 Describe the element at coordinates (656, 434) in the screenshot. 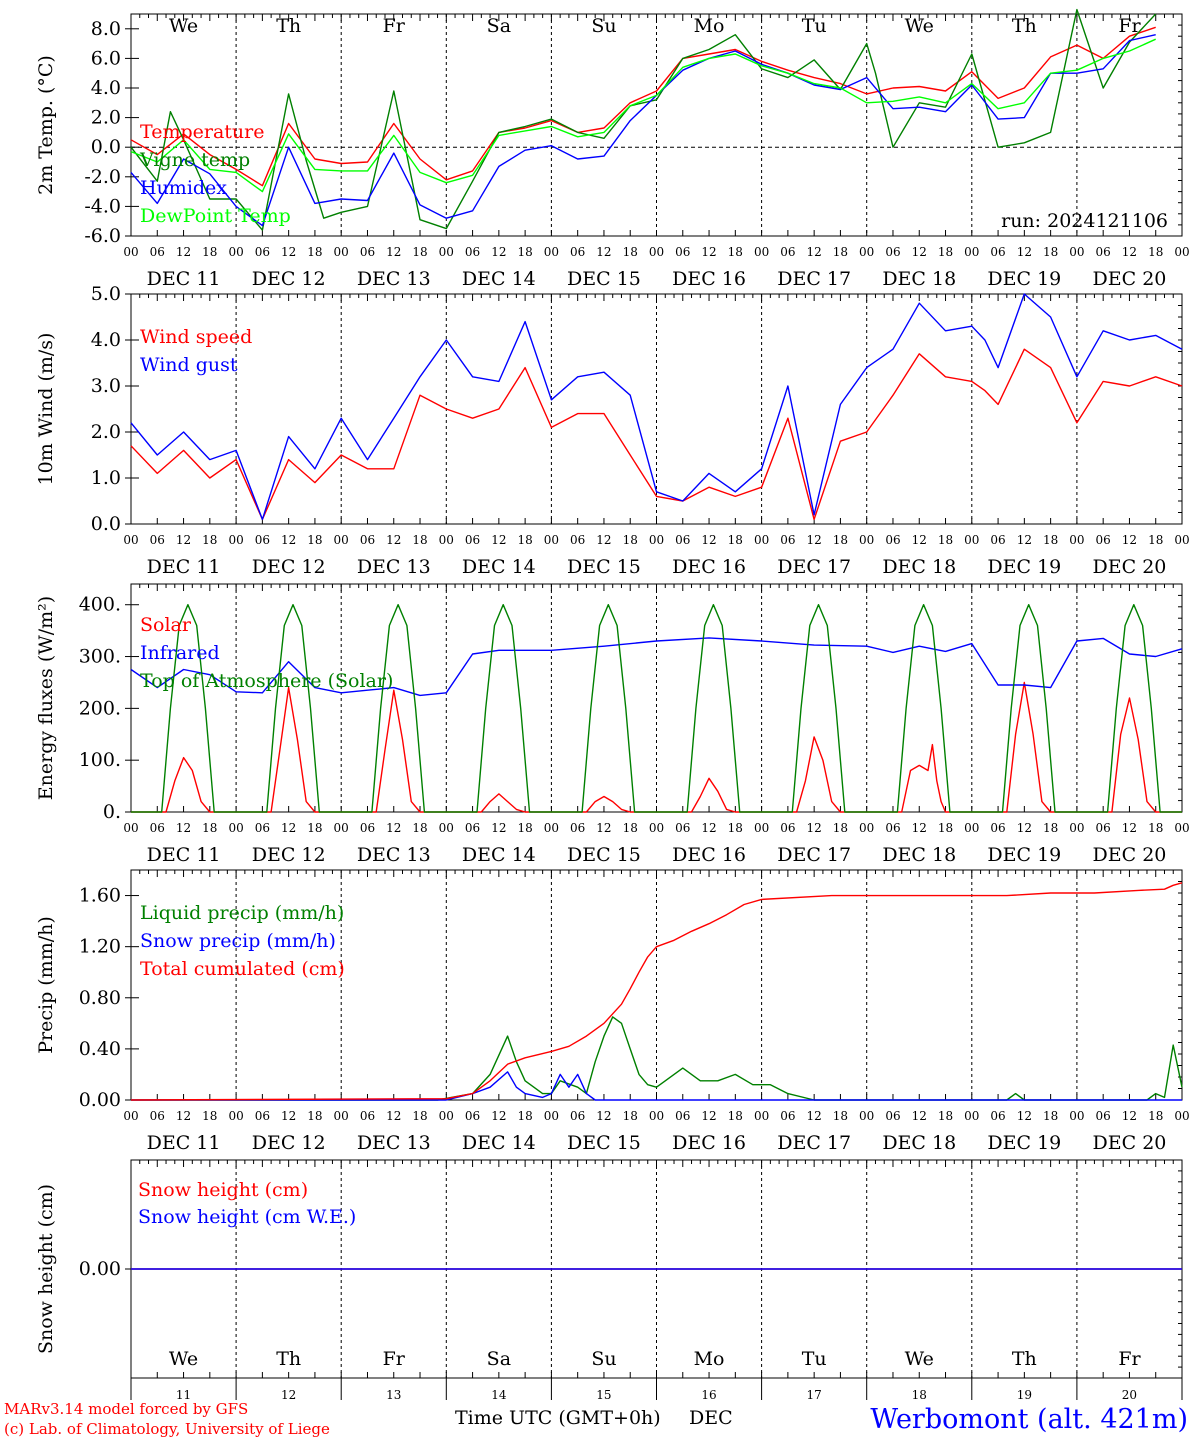

I see `series-wind-speed` at that location.